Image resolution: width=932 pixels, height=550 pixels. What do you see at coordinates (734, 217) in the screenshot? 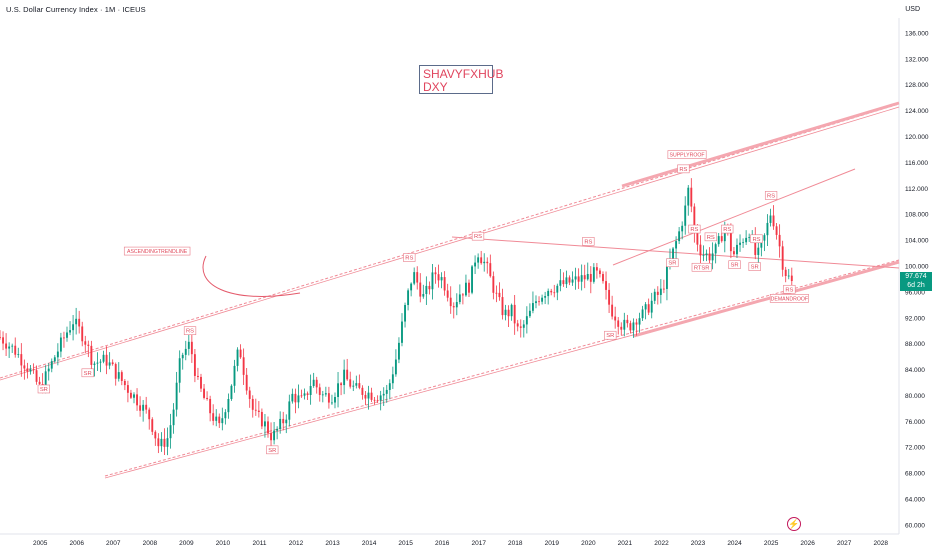
I see `rising-internal-trendline` at bounding box center [734, 217].